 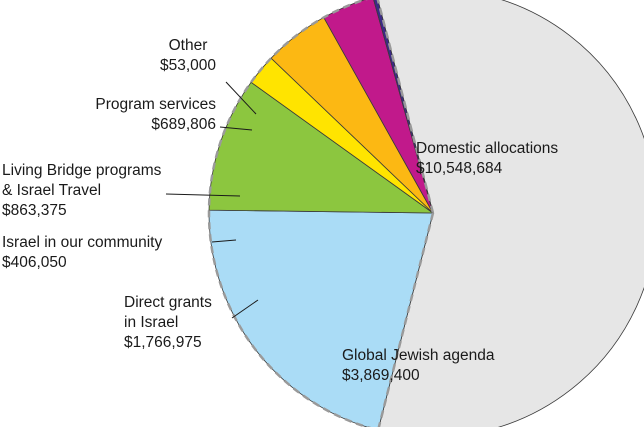 I want to click on label-direct-grants-name-1: Direct grants, so click(x=168, y=302).